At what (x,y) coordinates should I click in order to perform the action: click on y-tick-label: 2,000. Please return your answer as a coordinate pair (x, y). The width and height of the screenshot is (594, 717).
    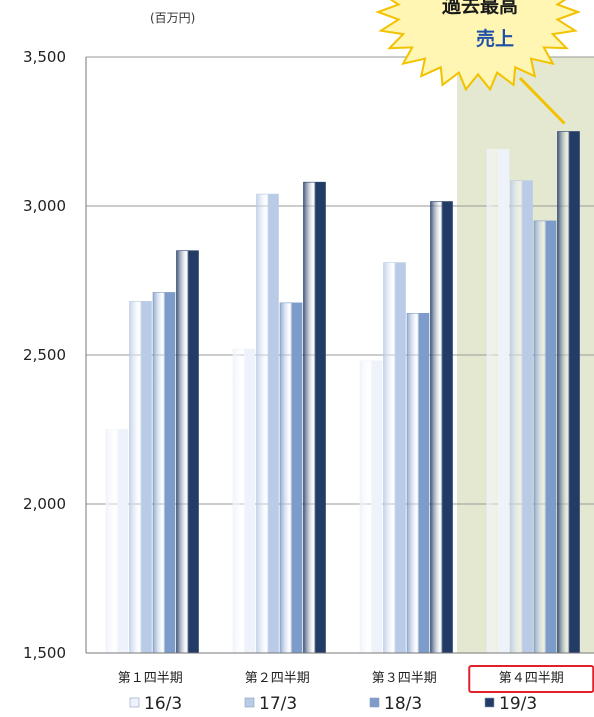
    Looking at the image, I should click on (44, 504).